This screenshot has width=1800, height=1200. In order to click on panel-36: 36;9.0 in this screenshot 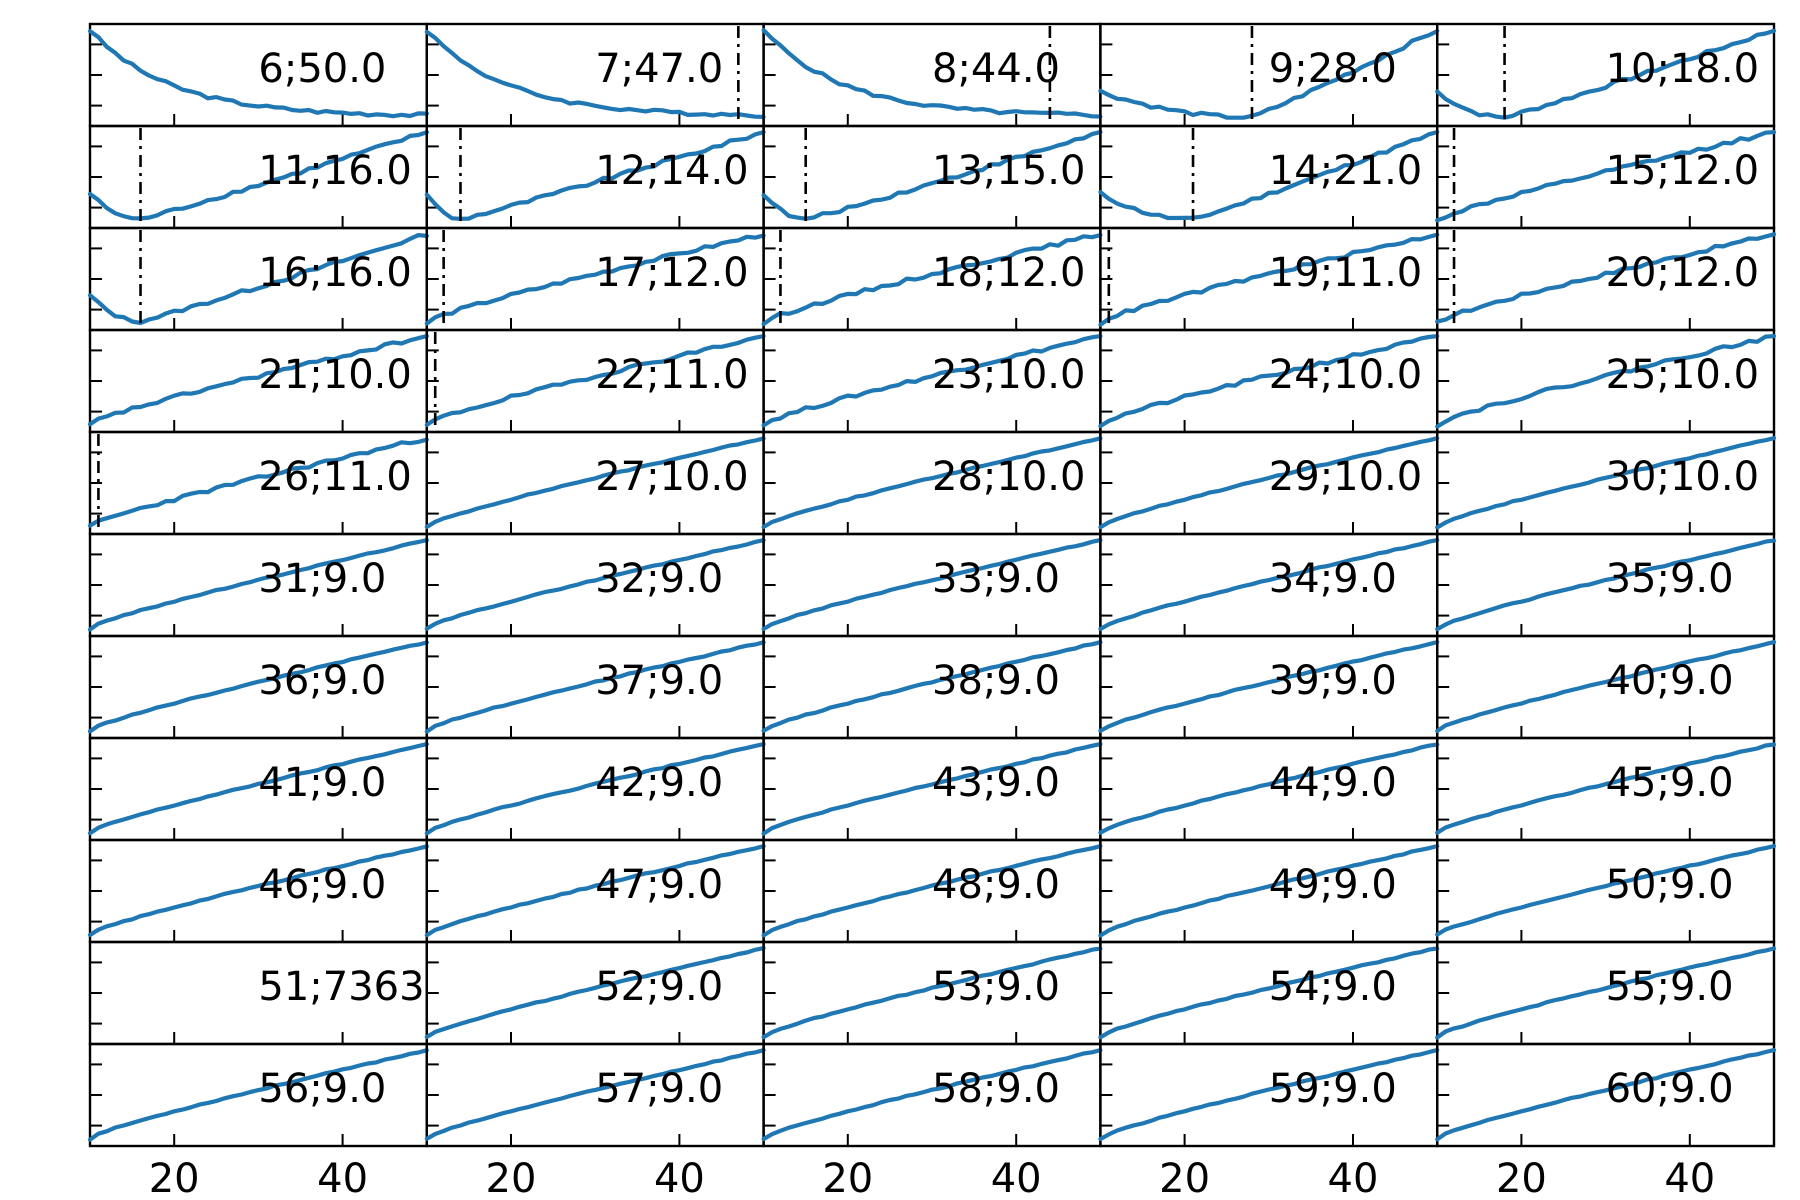, I will do `click(258, 687)`.